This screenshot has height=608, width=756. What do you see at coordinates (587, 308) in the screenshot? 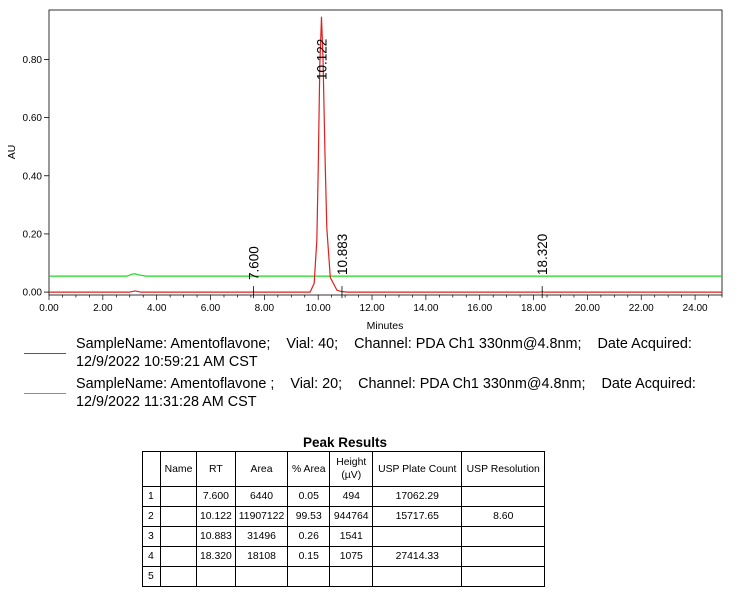
I see `x-tick-label: 20.00` at bounding box center [587, 308].